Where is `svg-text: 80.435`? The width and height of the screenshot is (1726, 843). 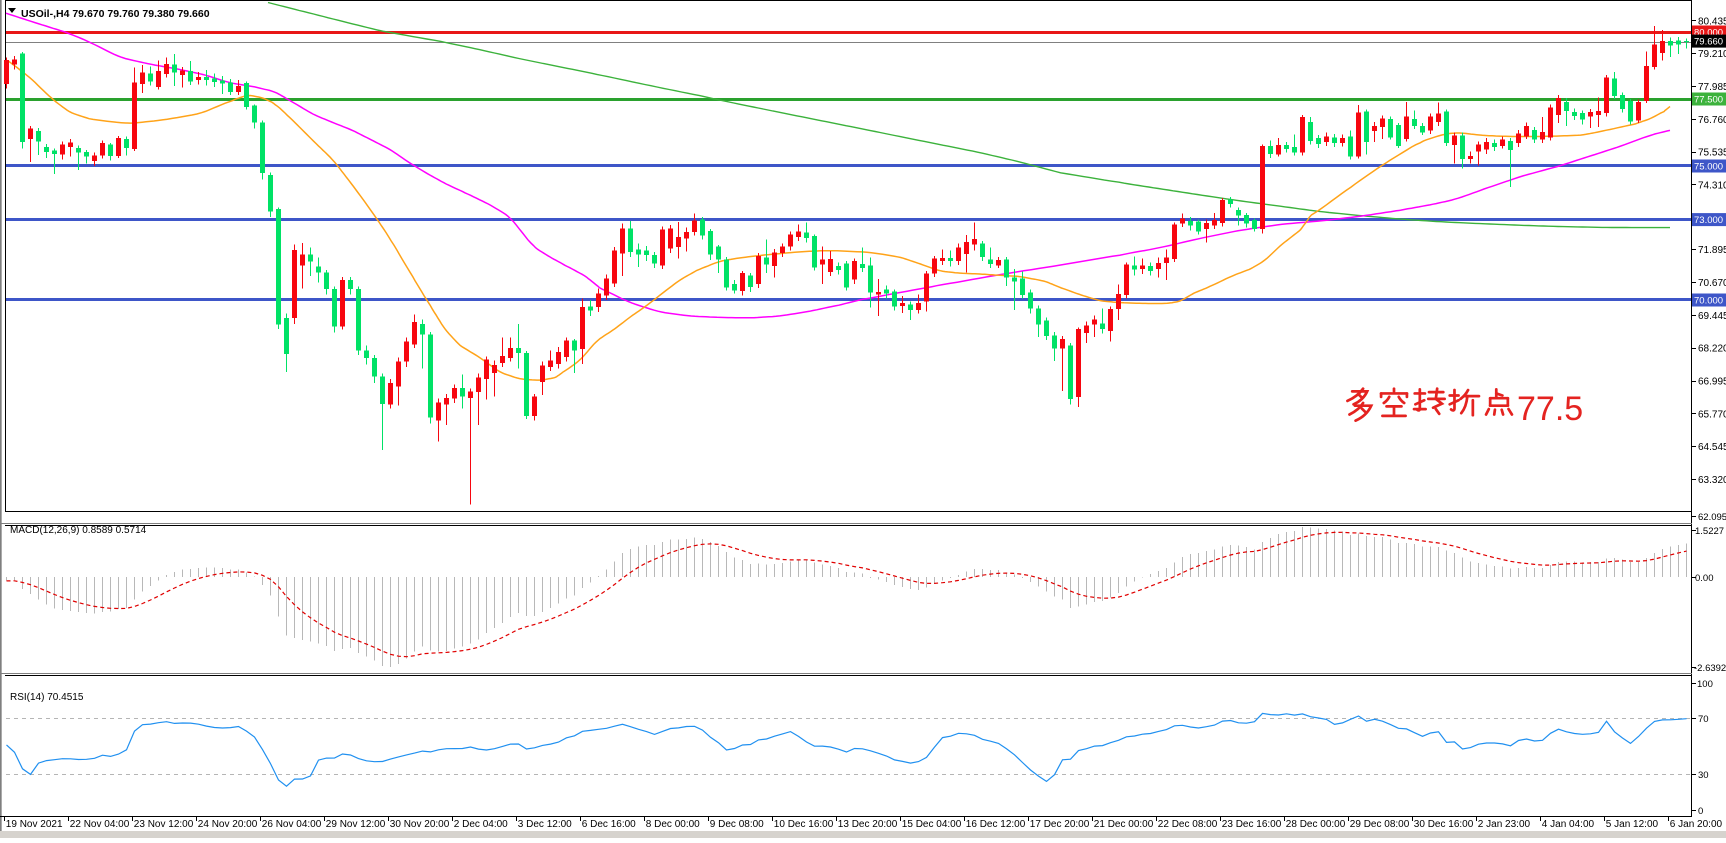
svg-text: 80.435 is located at coordinates (1712, 21).